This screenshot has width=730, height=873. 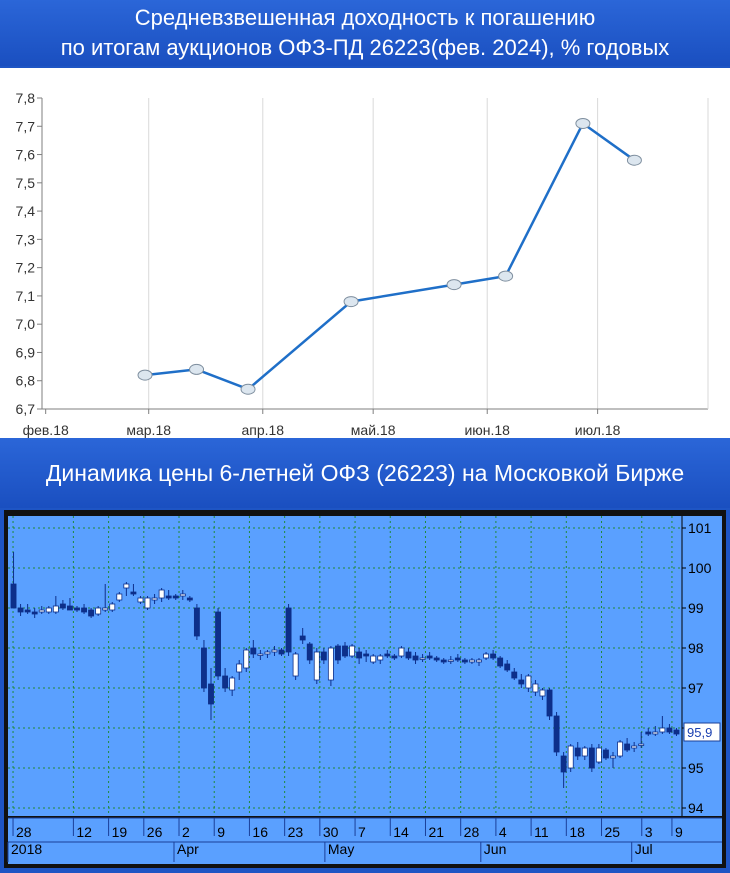 I want to click on yield-y-tick-label: 7,1, so click(x=26, y=296).